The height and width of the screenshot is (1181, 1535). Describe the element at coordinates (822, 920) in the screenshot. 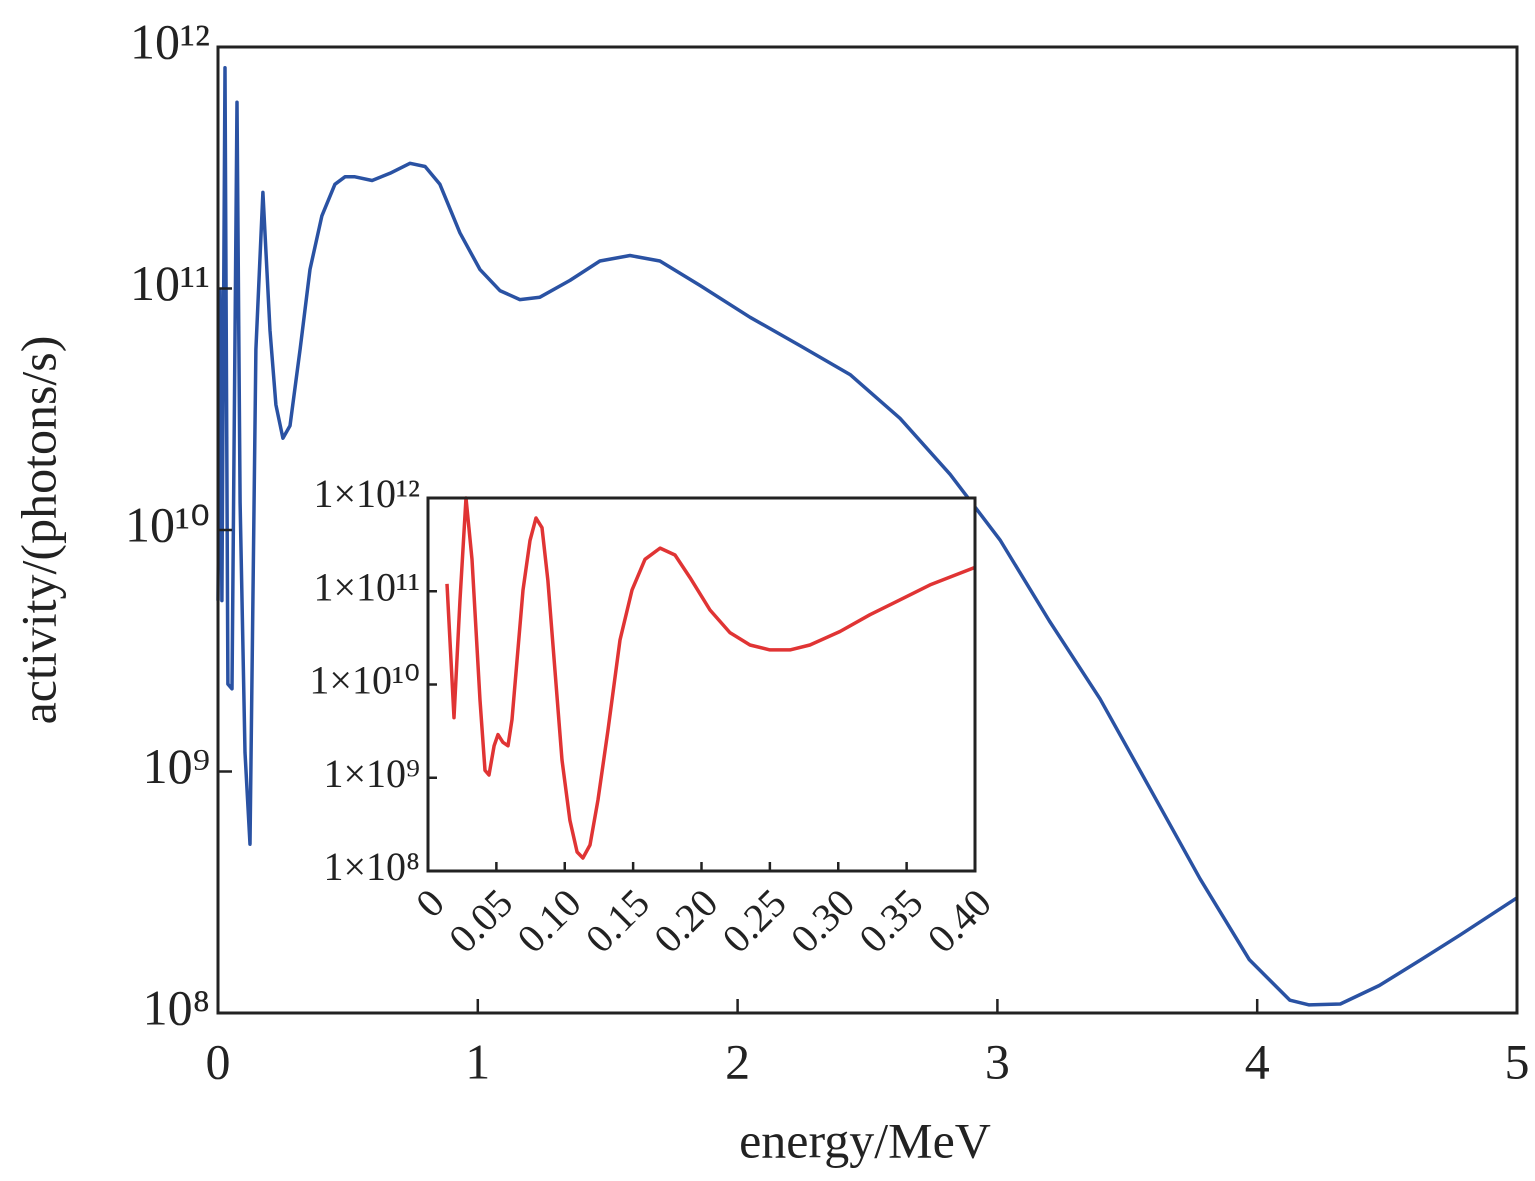

I see `x-tick-label: 0.30` at that location.